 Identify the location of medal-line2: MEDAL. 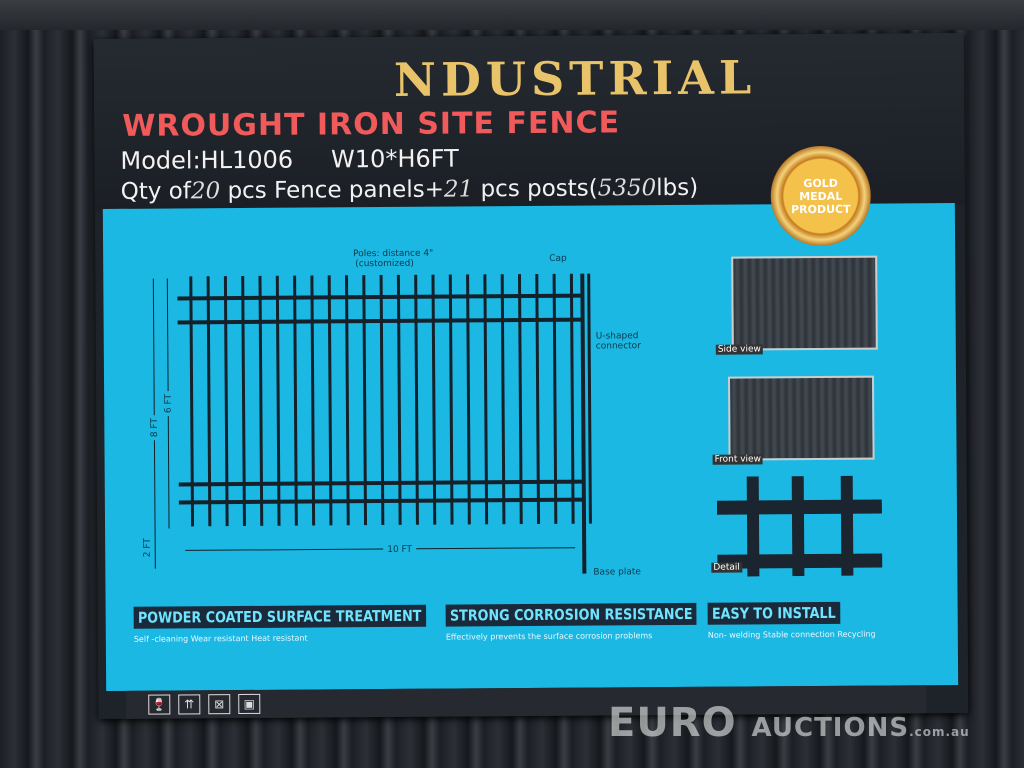
(821, 196).